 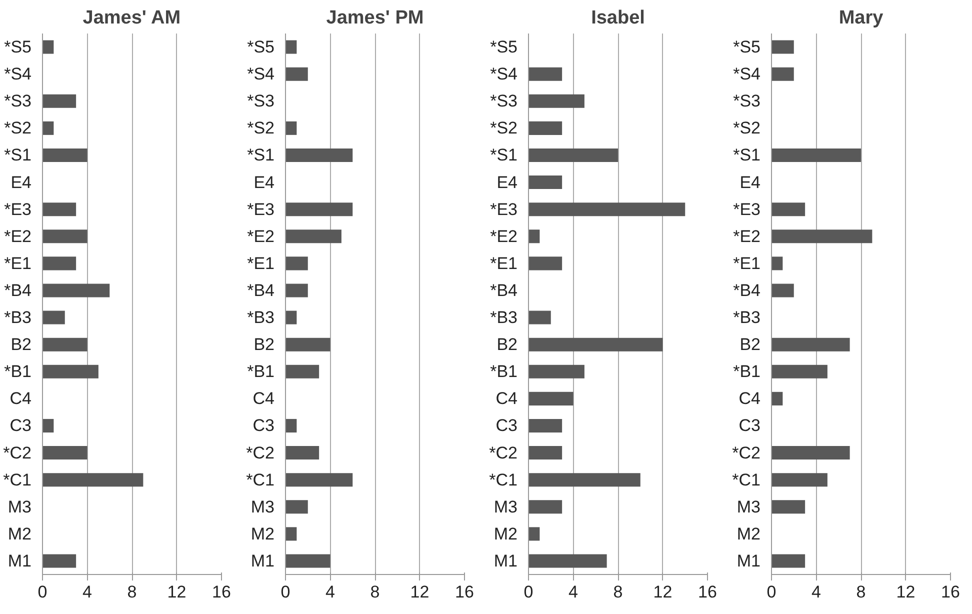 I want to click on chart-title: Isabel, so click(x=618, y=18).